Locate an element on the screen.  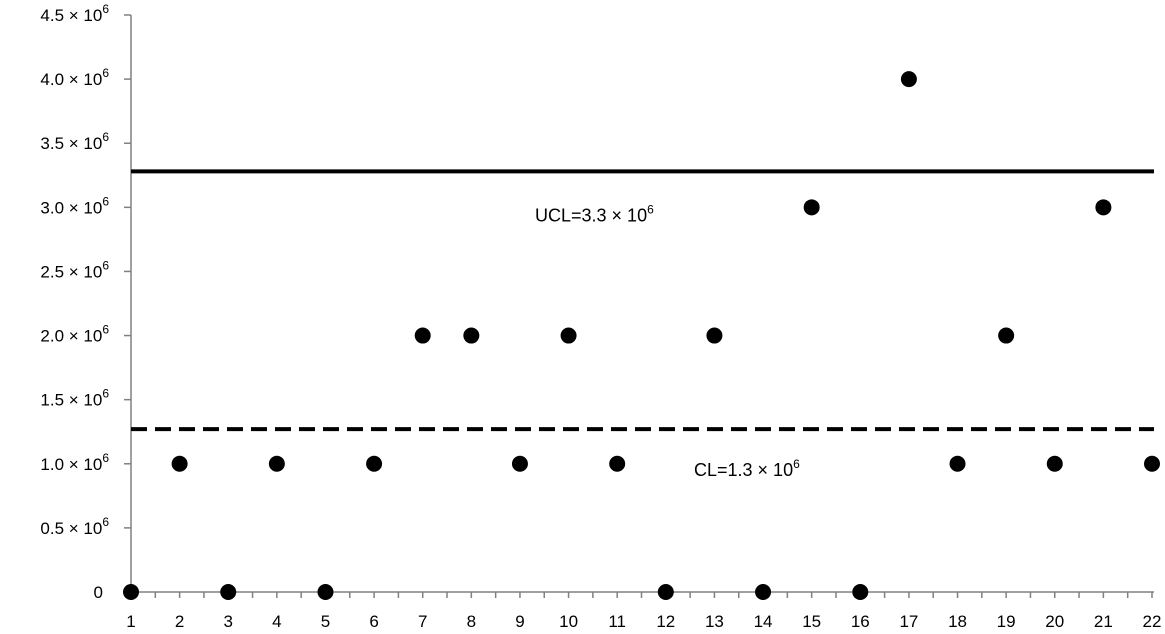
y-tick-label: 1.0 × 10⁶ is located at coordinates (74, 462).